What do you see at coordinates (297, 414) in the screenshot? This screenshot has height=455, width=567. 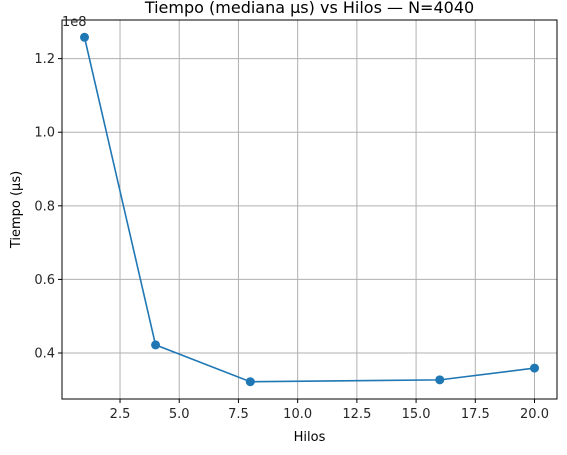 I see `x-tick-label: 10.0` at bounding box center [297, 414].